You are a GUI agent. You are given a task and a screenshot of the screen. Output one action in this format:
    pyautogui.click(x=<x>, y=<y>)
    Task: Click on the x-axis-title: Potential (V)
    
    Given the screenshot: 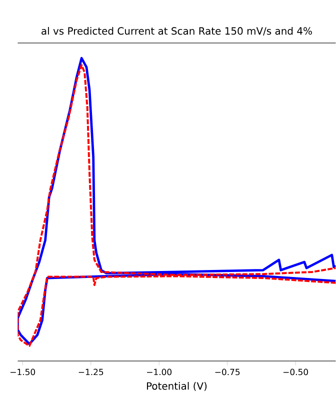 What is the action you would take?
    pyautogui.click(x=176, y=386)
    